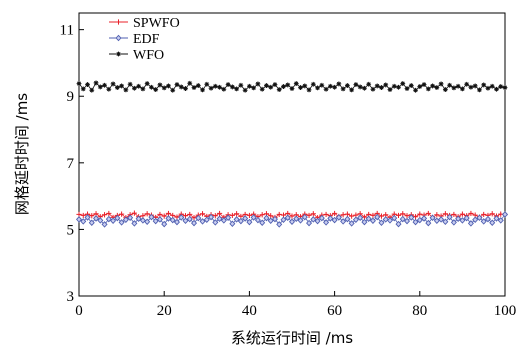 This screenshot has height=357, width=523. What do you see at coordinates (71, 97) in the screenshot?
I see `y-tick-label: 9` at bounding box center [71, 97].